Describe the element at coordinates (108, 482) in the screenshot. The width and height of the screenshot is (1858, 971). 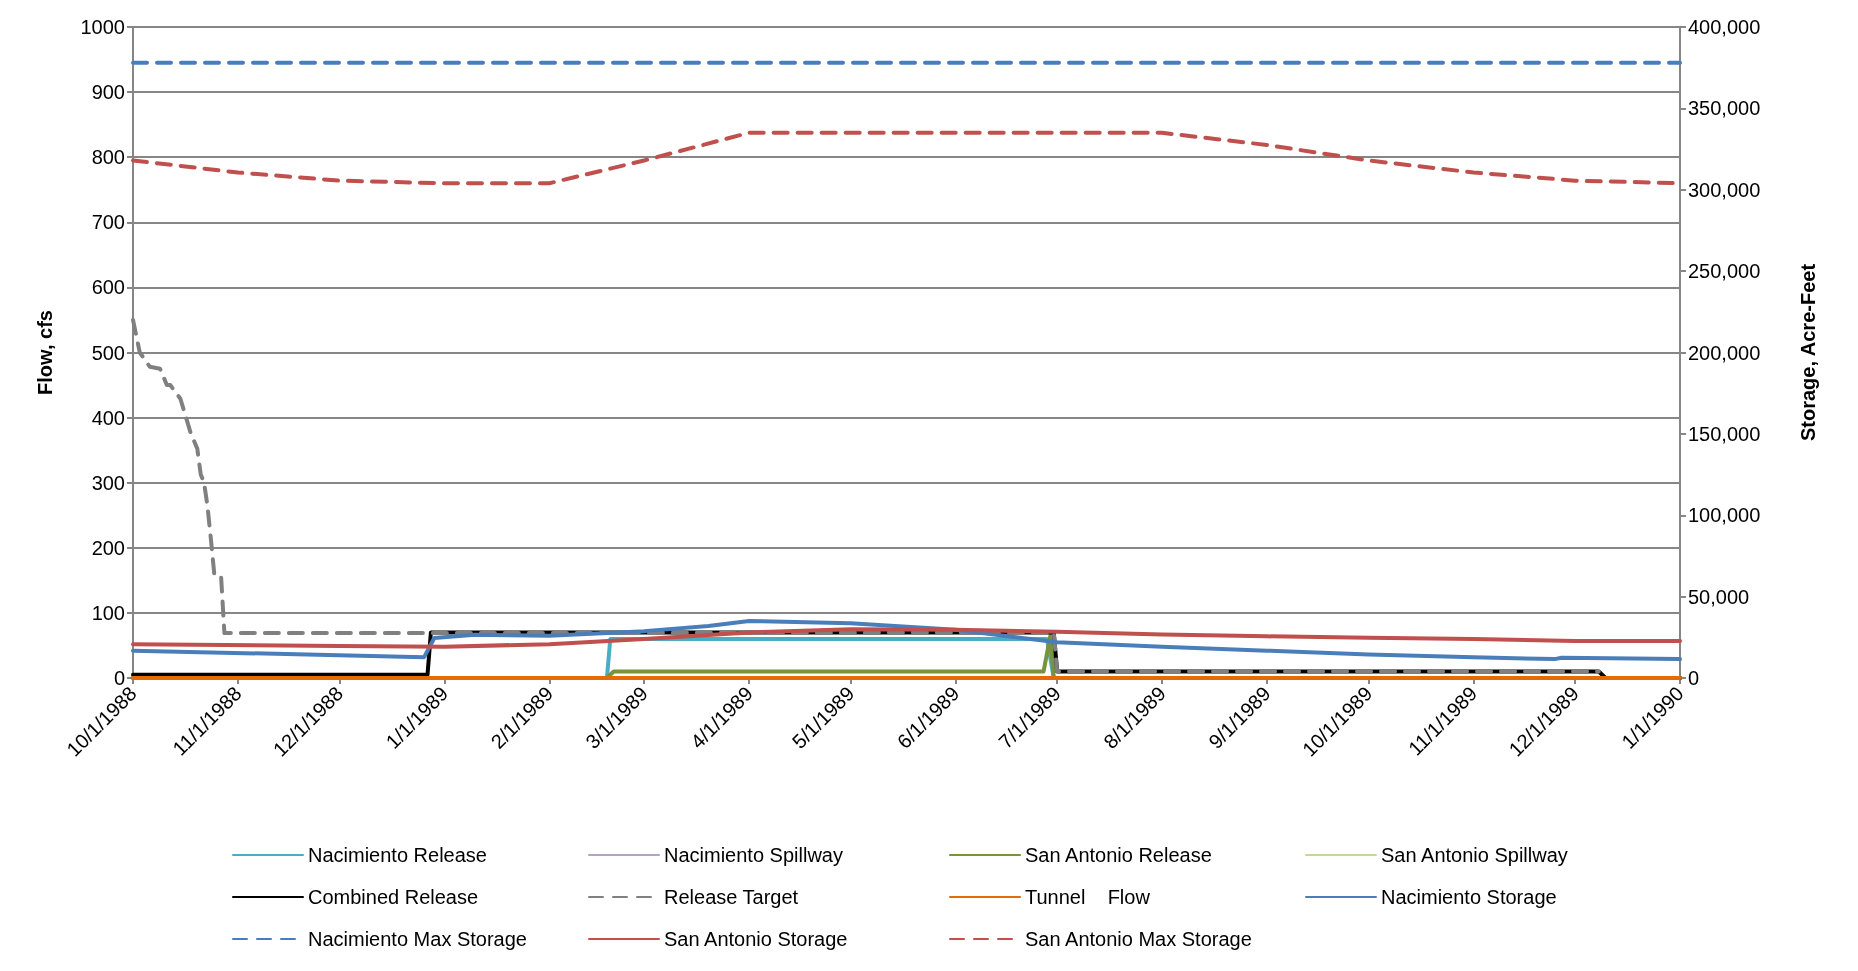
I see `y-tick-label: 300` at that location.